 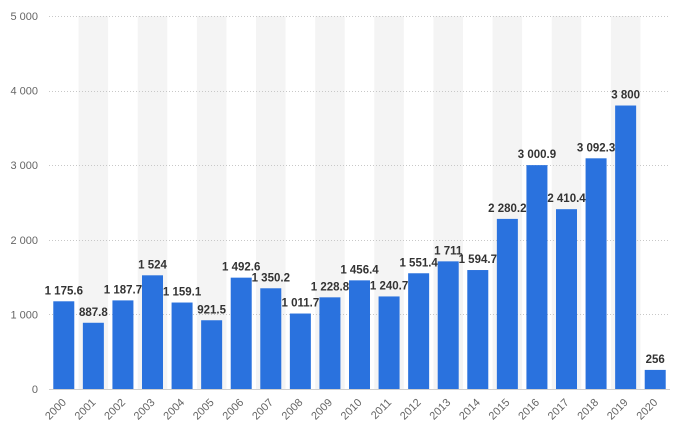 I want to click on bar-2000, so click(x=64, y=345).